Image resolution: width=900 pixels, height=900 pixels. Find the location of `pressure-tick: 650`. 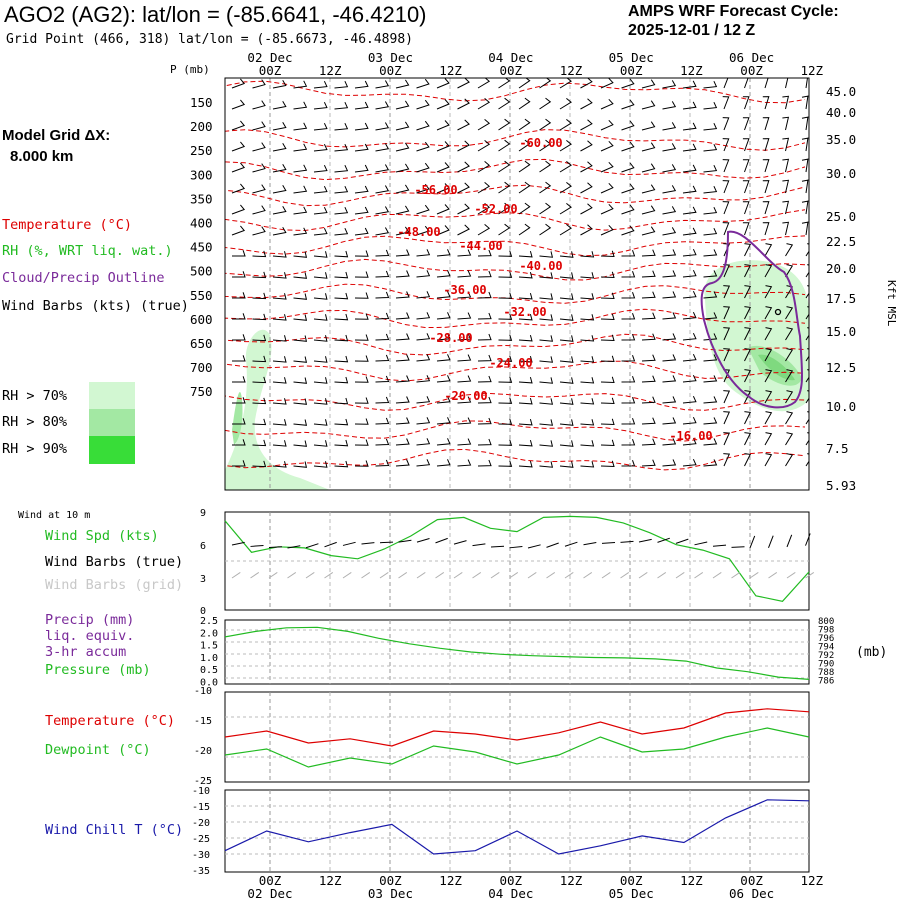

pressure-tick: 650 is located at coordinates (201, 343).